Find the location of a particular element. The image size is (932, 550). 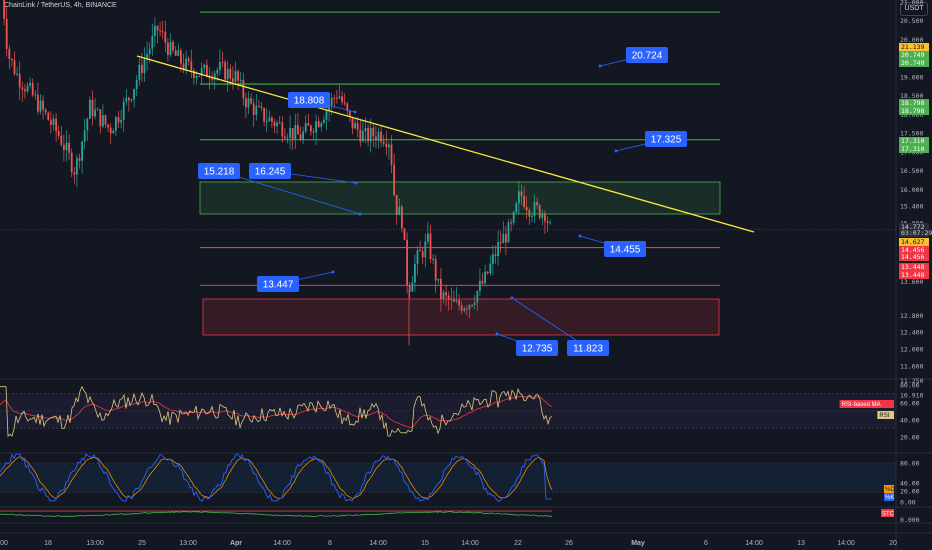

price-tick: 16.500 is located at coordinates (912, 171).